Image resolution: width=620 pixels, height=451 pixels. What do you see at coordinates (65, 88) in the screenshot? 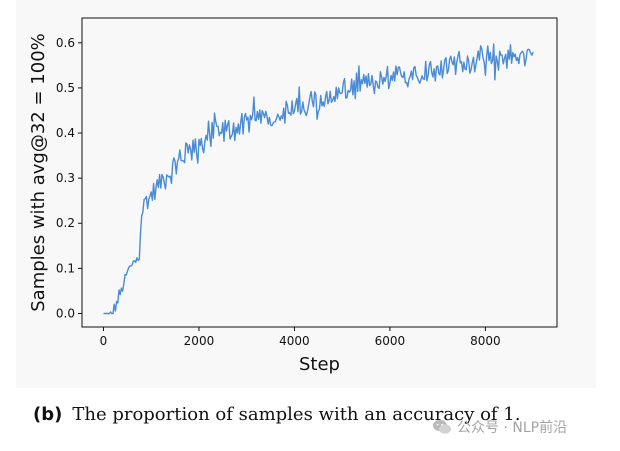
I see `y-tick-label: 0.5` at bounding box center [65, 88].